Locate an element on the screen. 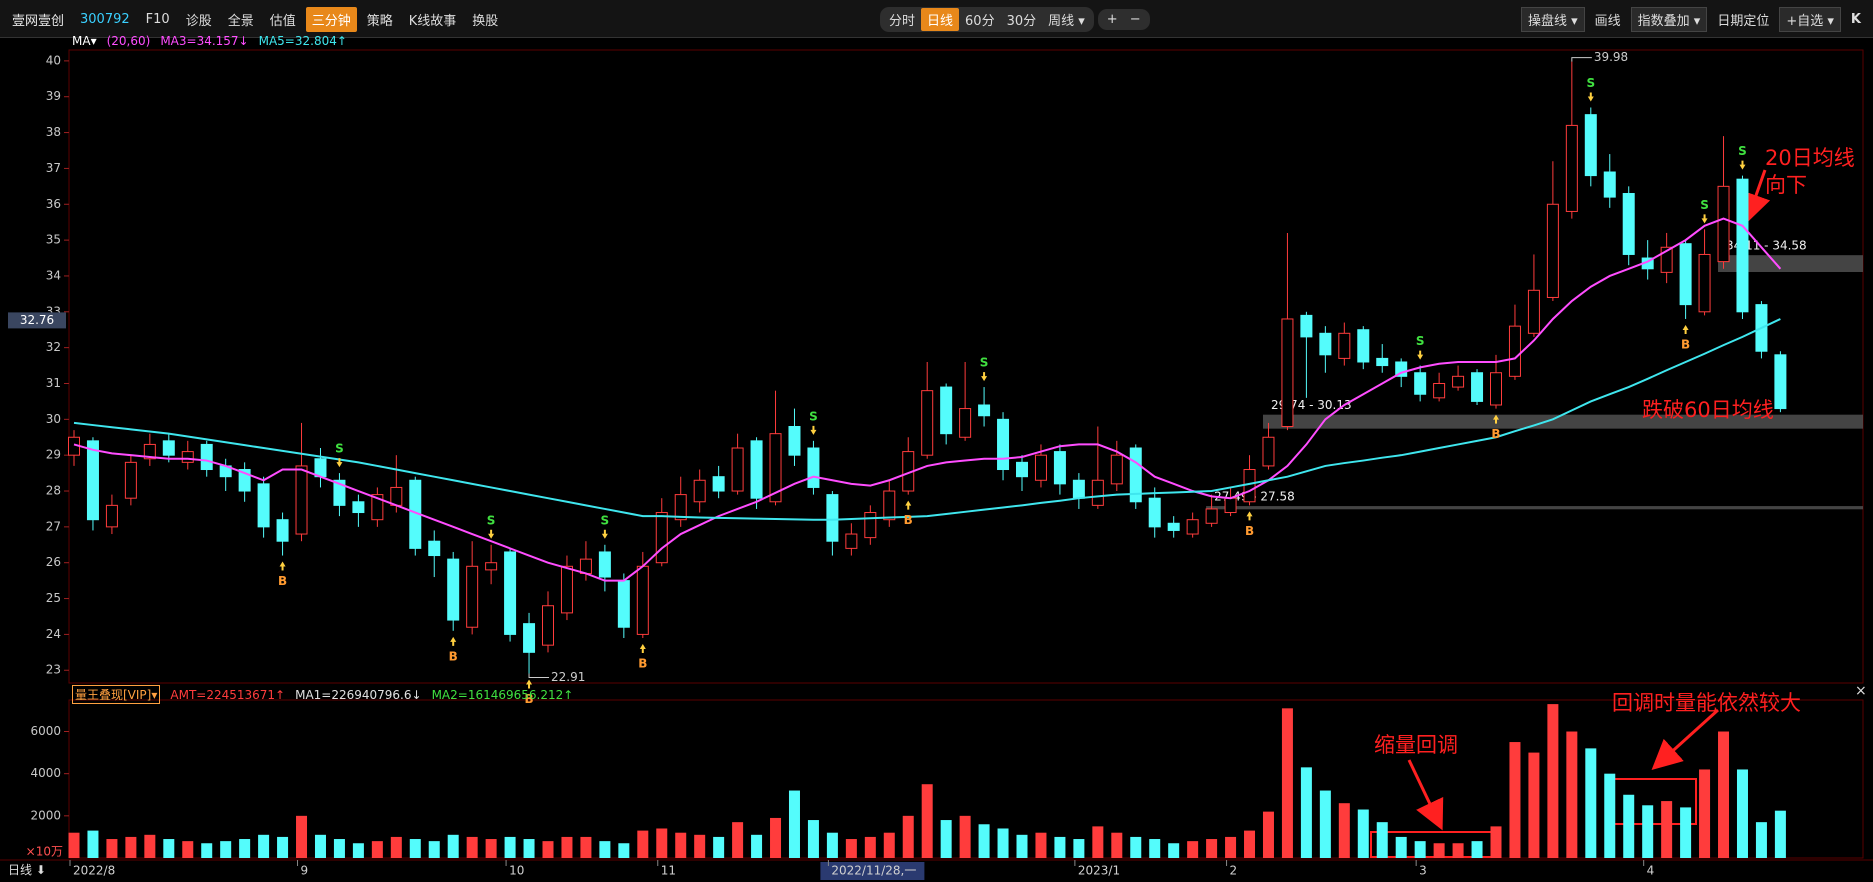 Image resolution: width=1873 pixels, height=882 pixels. cursor-box is located at coordinates (872, 871).